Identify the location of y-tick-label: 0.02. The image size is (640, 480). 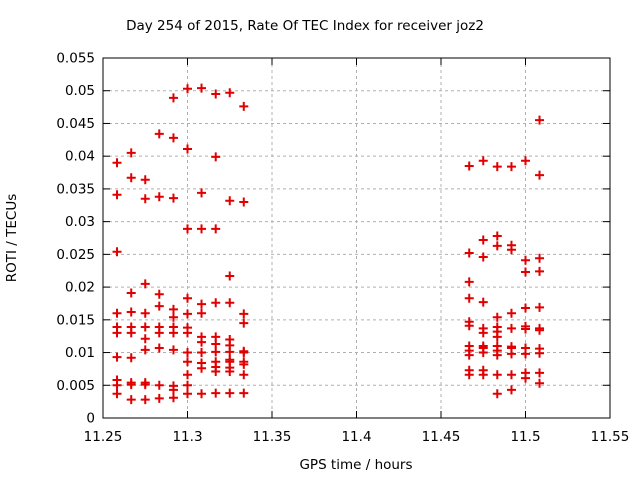
(80, 288).